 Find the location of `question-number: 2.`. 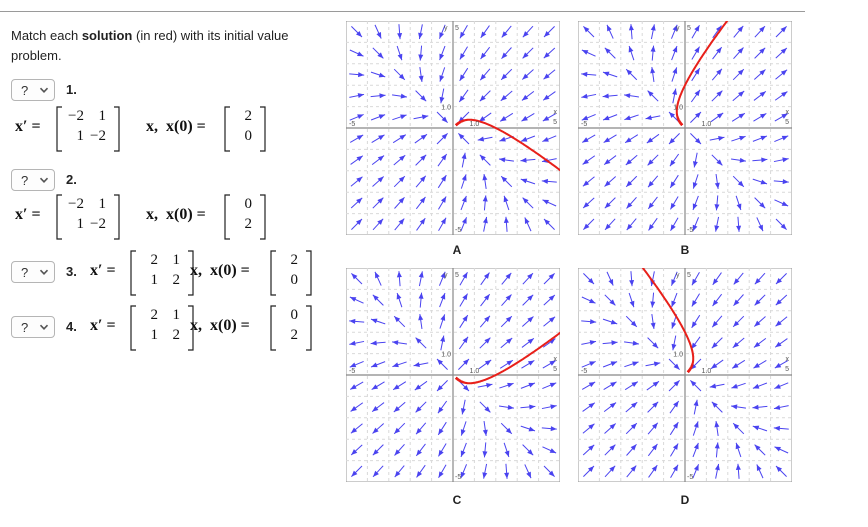

question-number: 2. is located at coordinates (71, 179).